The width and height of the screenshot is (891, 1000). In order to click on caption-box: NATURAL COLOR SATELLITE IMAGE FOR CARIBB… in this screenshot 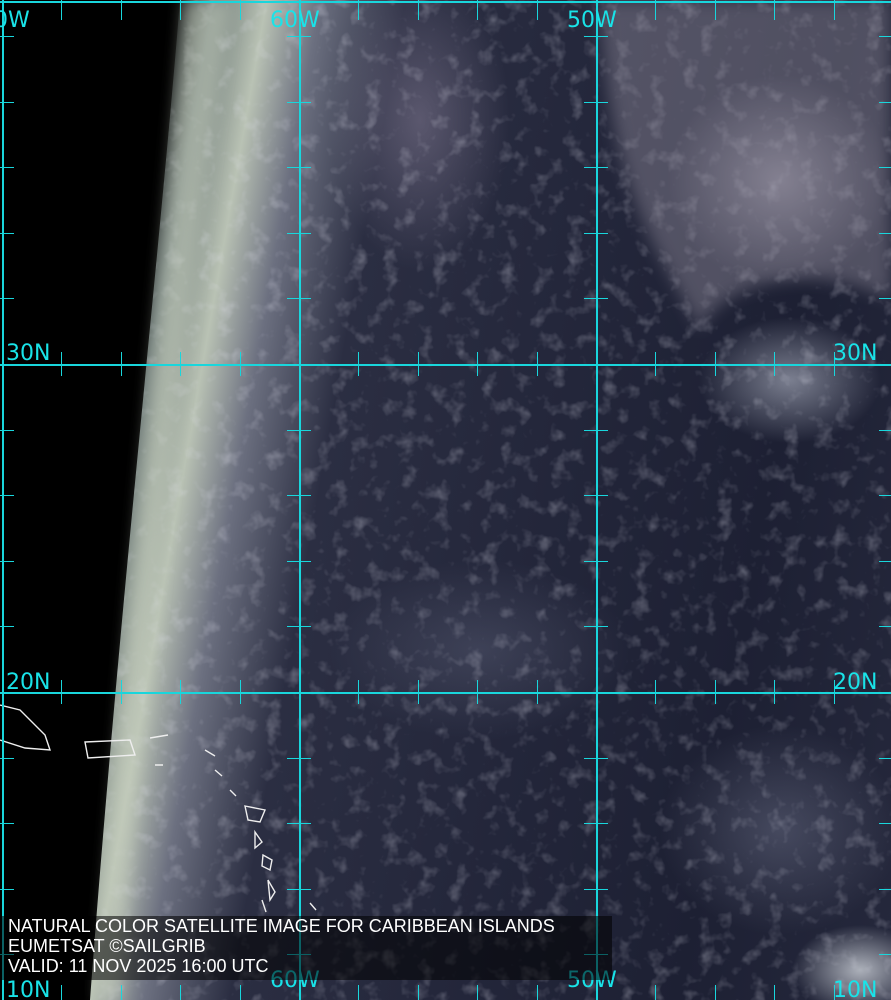, I will do `click(306, 948)`.